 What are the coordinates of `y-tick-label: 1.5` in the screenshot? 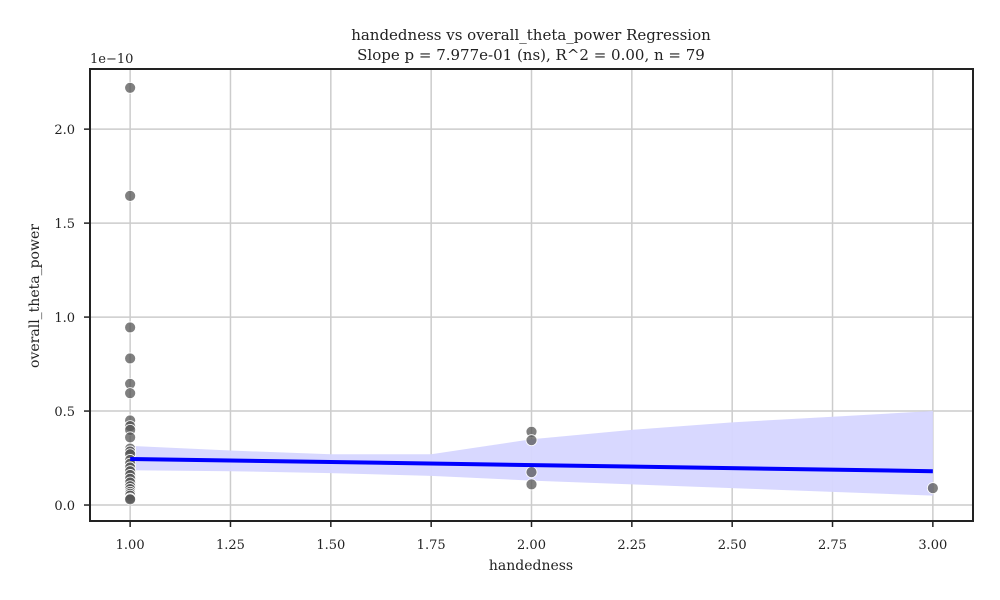 It's located at (64, 224).